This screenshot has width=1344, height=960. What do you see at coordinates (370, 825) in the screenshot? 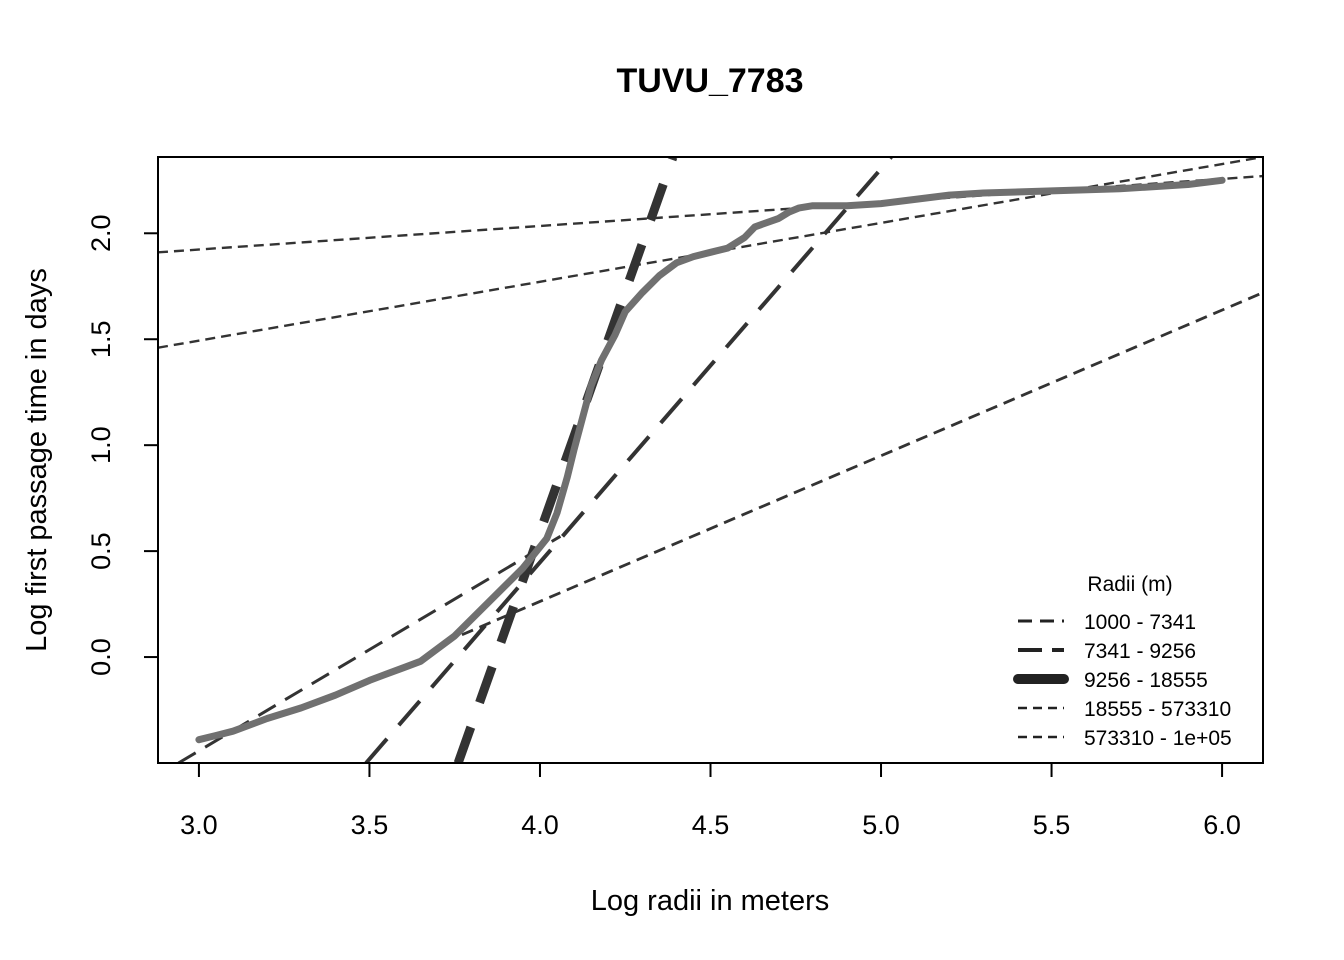
I see `x-tick-label: 3.5` at bounding box center [370, 825].